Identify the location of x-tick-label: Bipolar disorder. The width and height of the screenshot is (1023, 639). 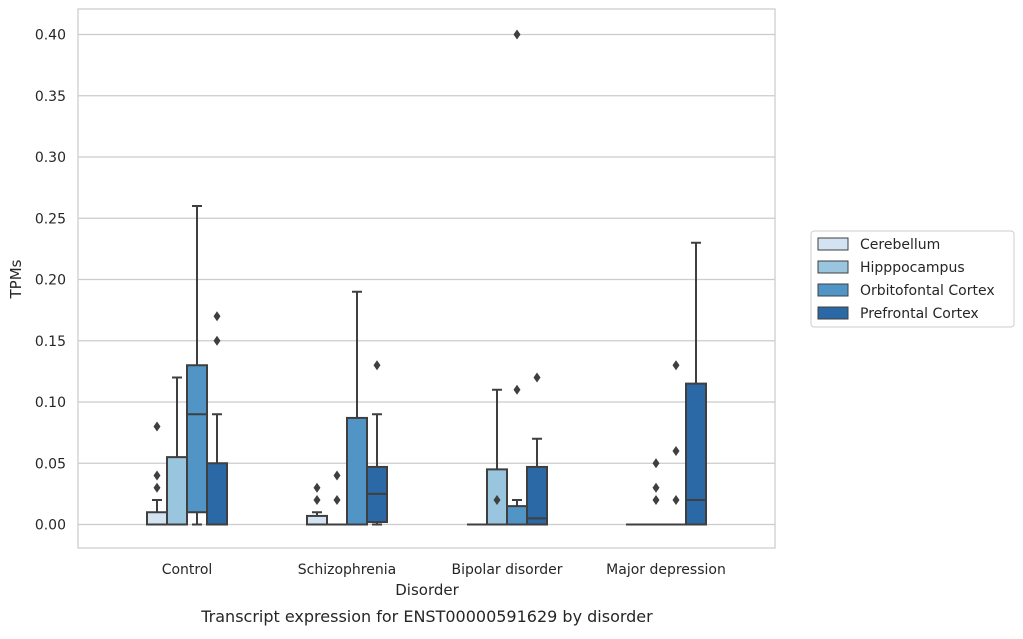
(506, 570).